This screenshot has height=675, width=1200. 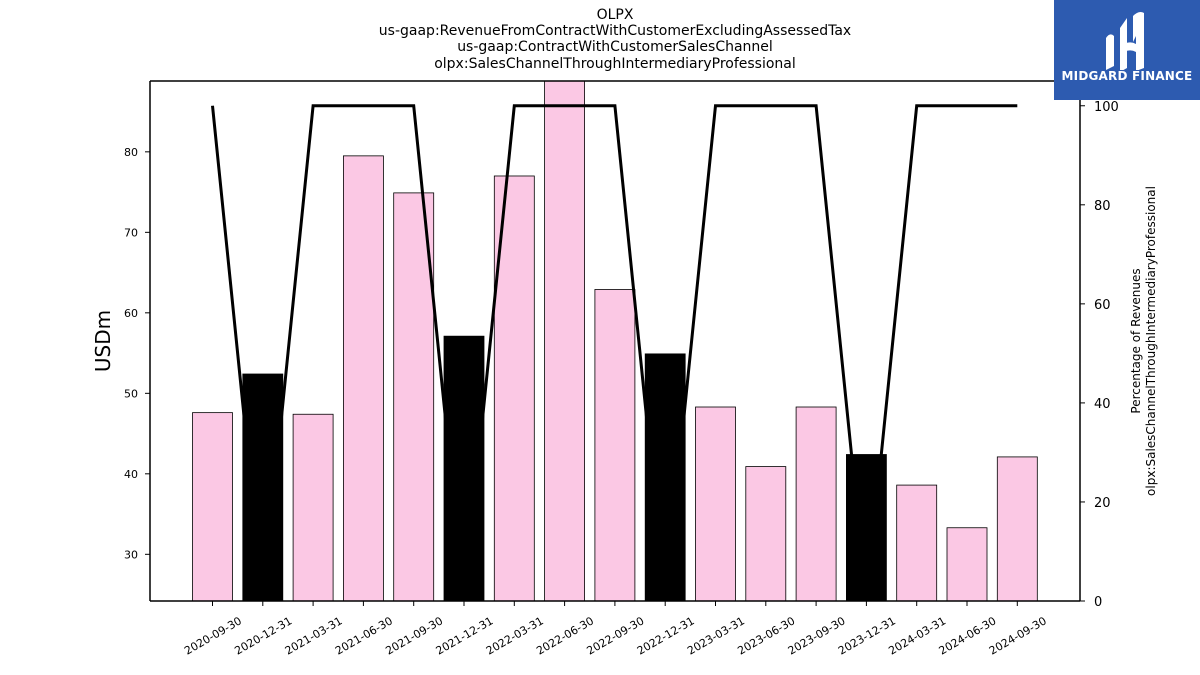 What do you see at coordinates (1127, 76) in the screenshot?
I see `logo-text: MIDGARD FINANCE` at bounding box center [1127, 76].